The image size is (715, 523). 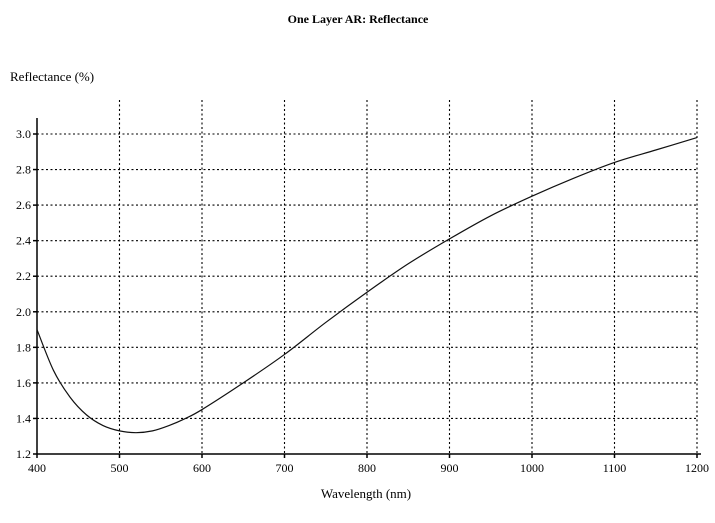 I want to click on x-tick-label: 700, so click(x=285, y=468).